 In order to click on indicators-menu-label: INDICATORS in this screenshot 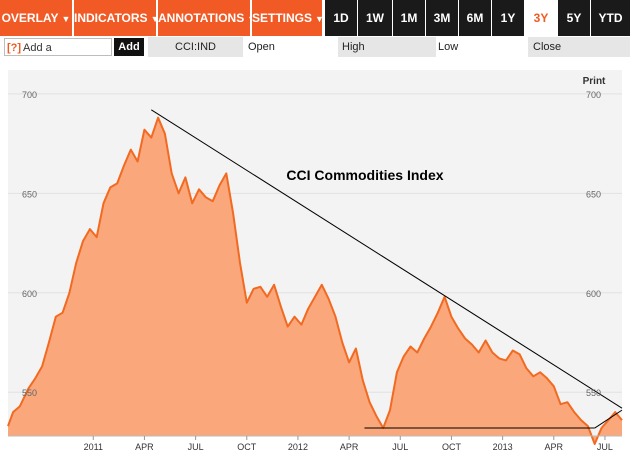, I will do `click(111, 18)`.